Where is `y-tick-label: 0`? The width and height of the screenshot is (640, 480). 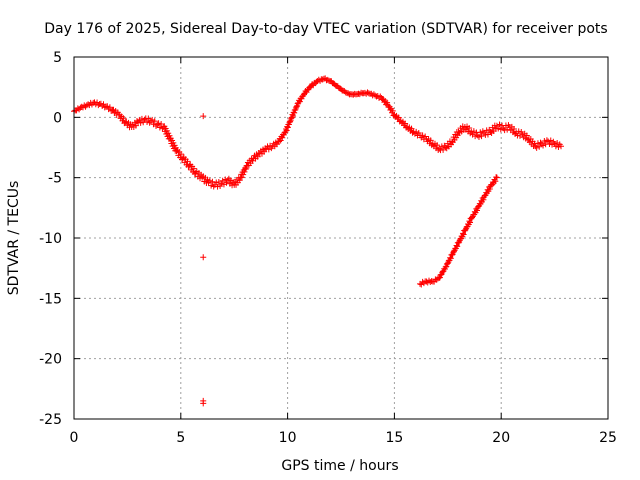
y-tick-label: 0 is located at coordinates (57, 118).